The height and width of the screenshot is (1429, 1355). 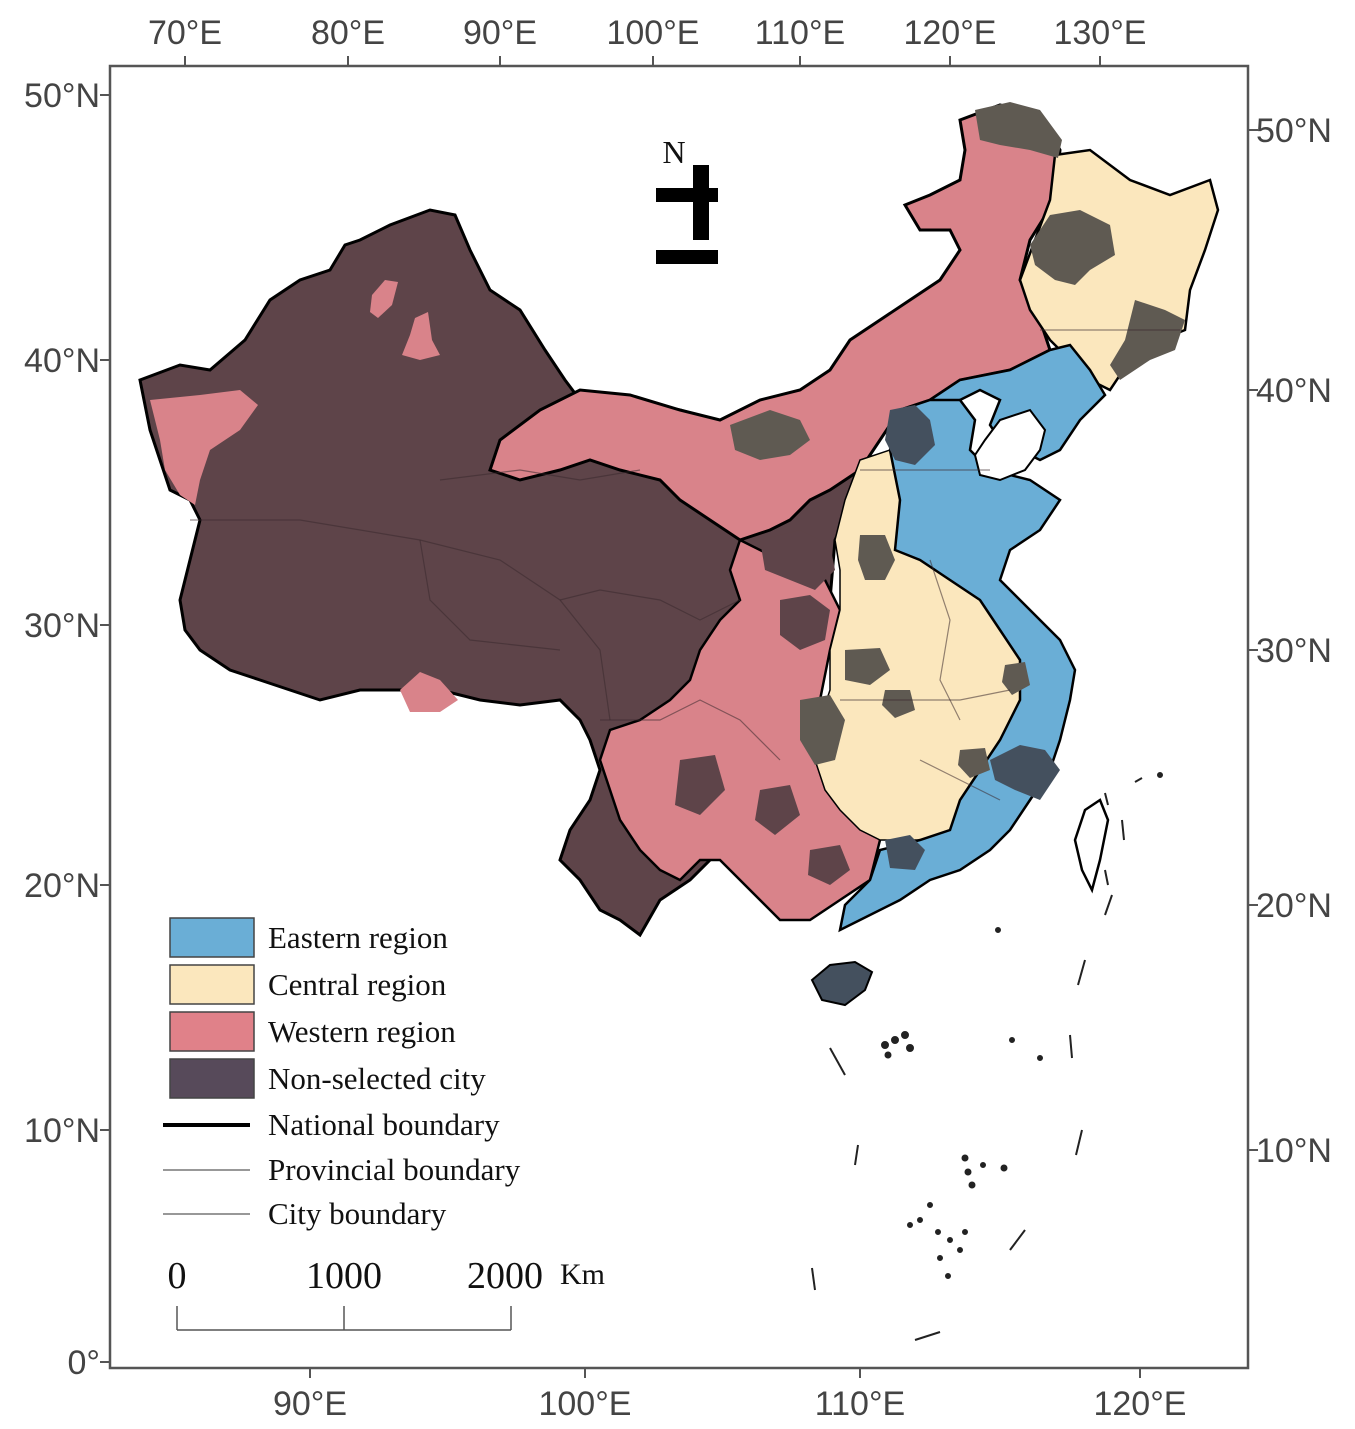 What do you see at coordinates (62, 361) in the screenshot?
I see `left-tick-label: 40°N` at bounding box center [62, 361].